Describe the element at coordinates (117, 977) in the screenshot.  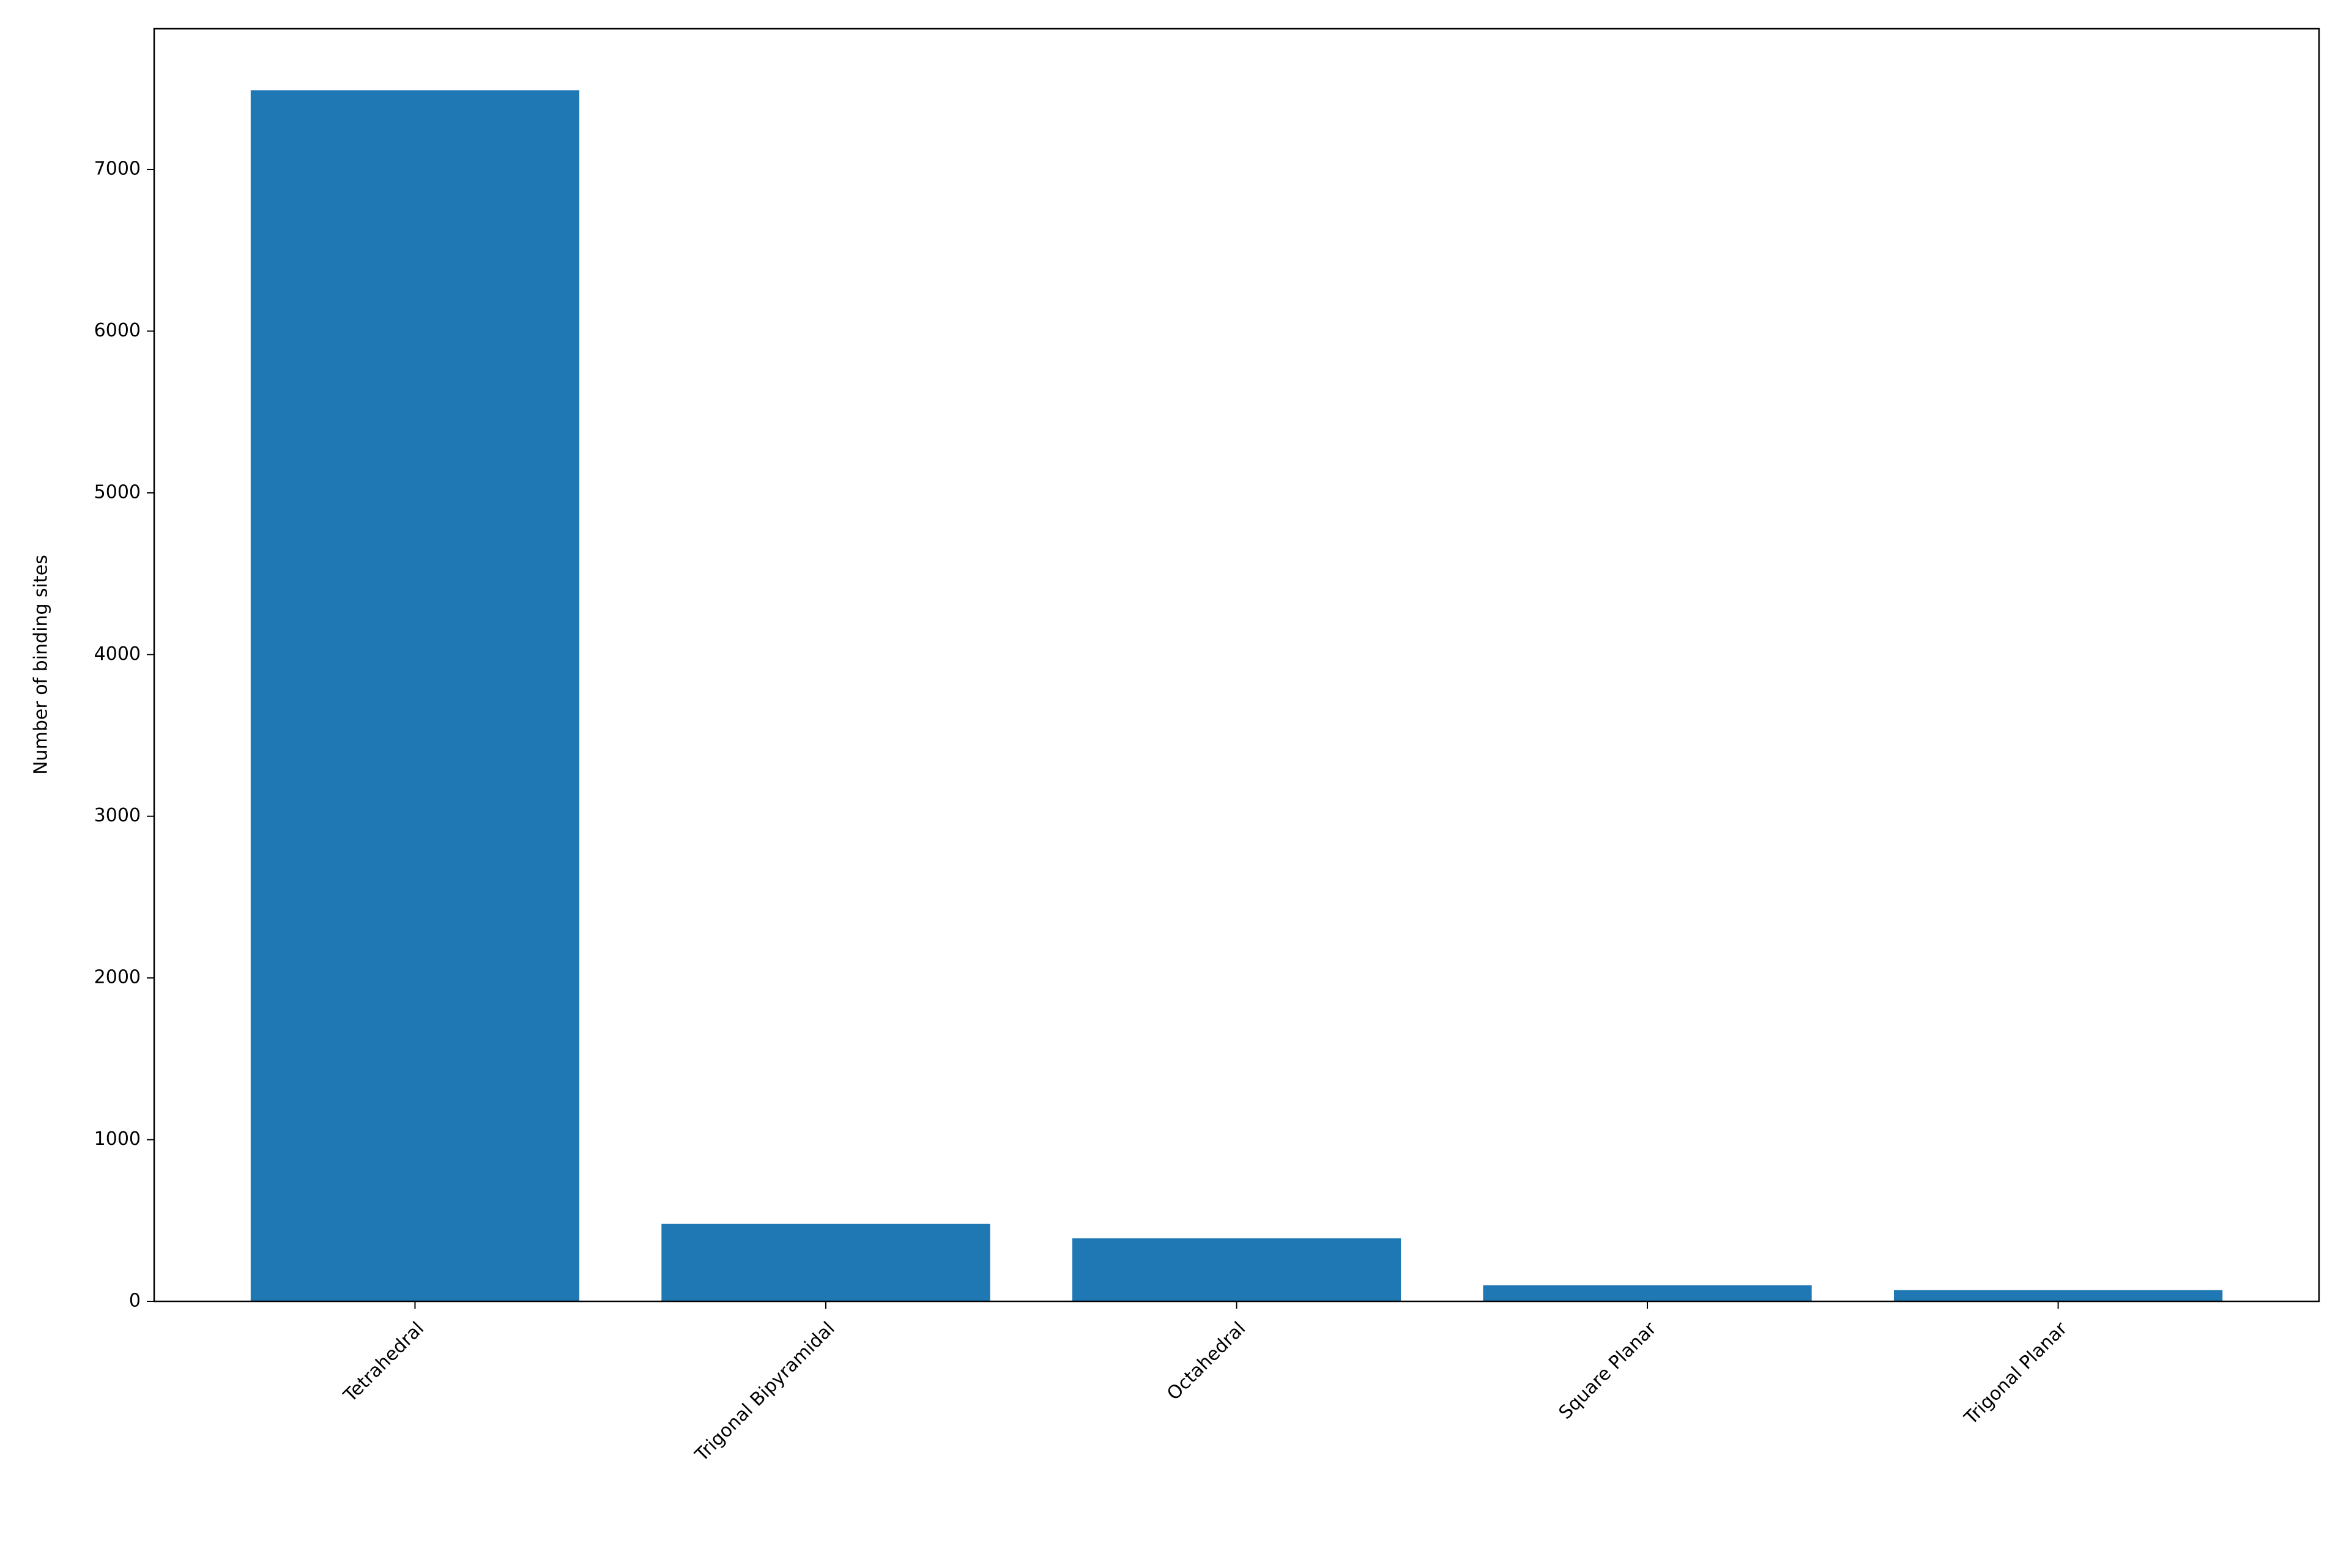
I see `y-tick-label: 2000` at that location.